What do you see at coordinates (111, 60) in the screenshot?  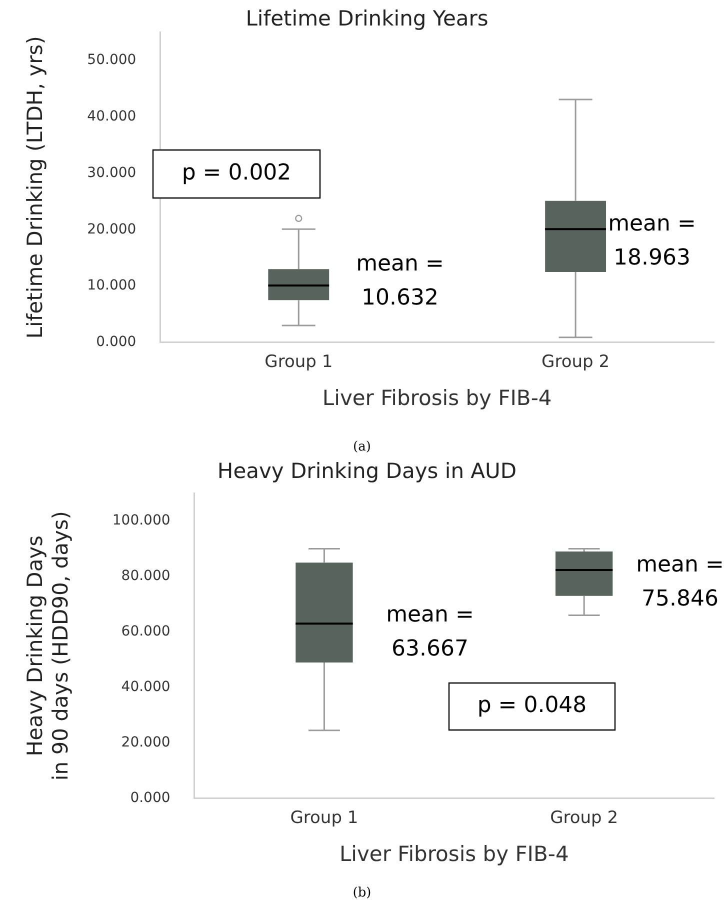 I see `y-tick-label: 50.000` at bounding box center [111, 60].